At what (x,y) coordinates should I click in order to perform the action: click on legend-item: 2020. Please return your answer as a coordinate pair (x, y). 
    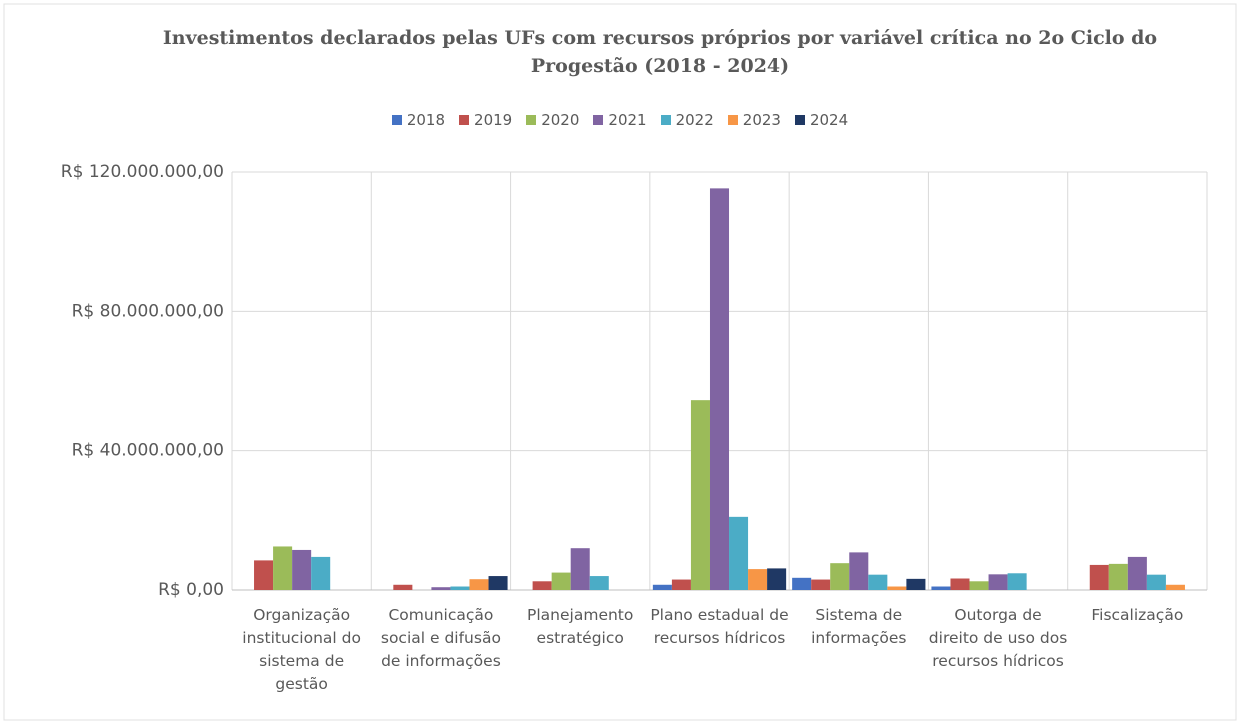
    Looking at the image, I should click on (552, 120).